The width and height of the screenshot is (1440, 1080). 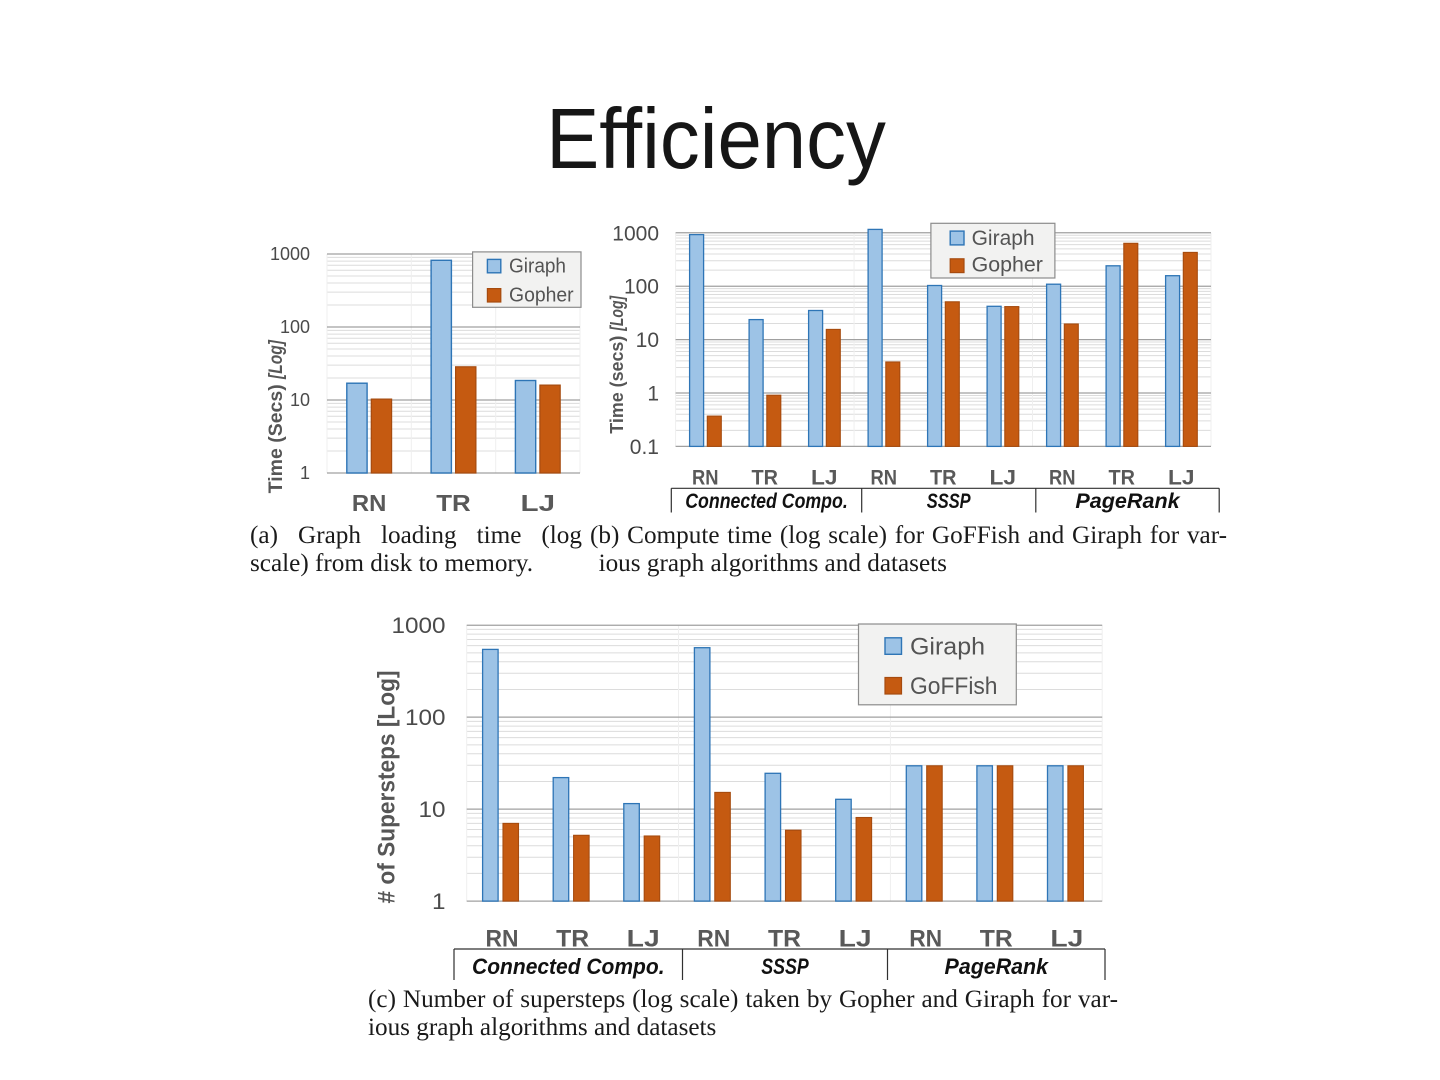 I want to click on svg-text: # of Supersteps [Log], so click(x=387, y=787).